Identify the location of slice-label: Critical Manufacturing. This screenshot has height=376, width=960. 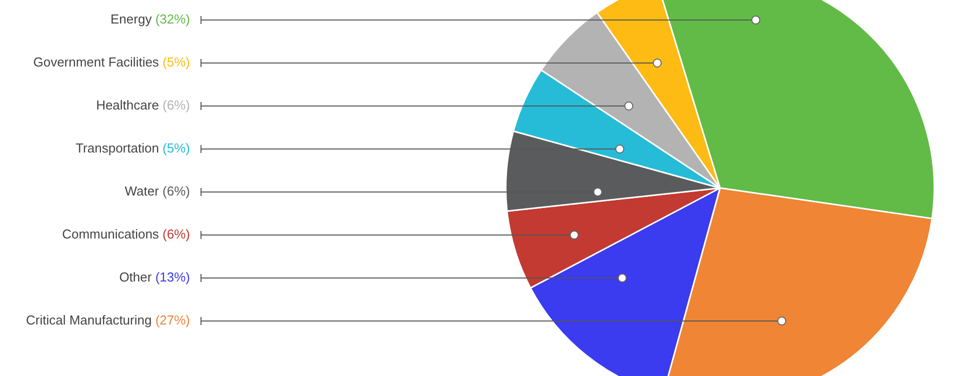
(89, 320).